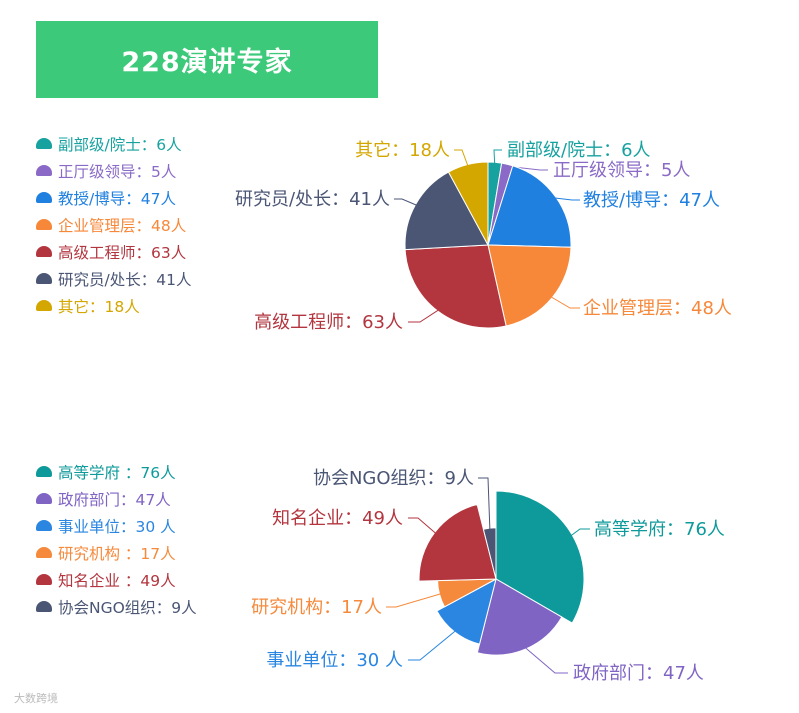 The width and height of the screenshot is (799, 713). What do you see at coordinates (659, 529) in the screenshot?
I see `slice-label: 高等学府：76人` at bounding box center [659, 529].